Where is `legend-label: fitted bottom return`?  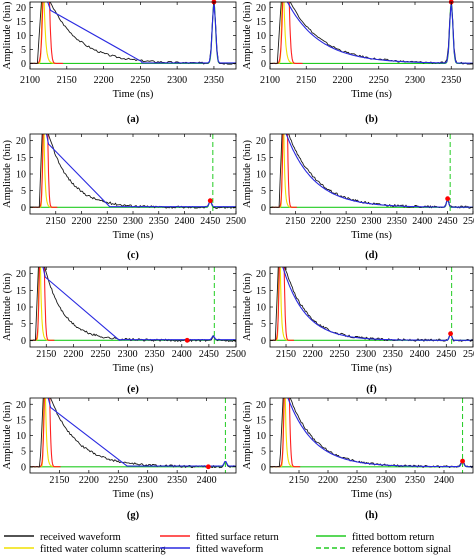 legend-label: fitted bottom return is located at coordinates (393, 537).